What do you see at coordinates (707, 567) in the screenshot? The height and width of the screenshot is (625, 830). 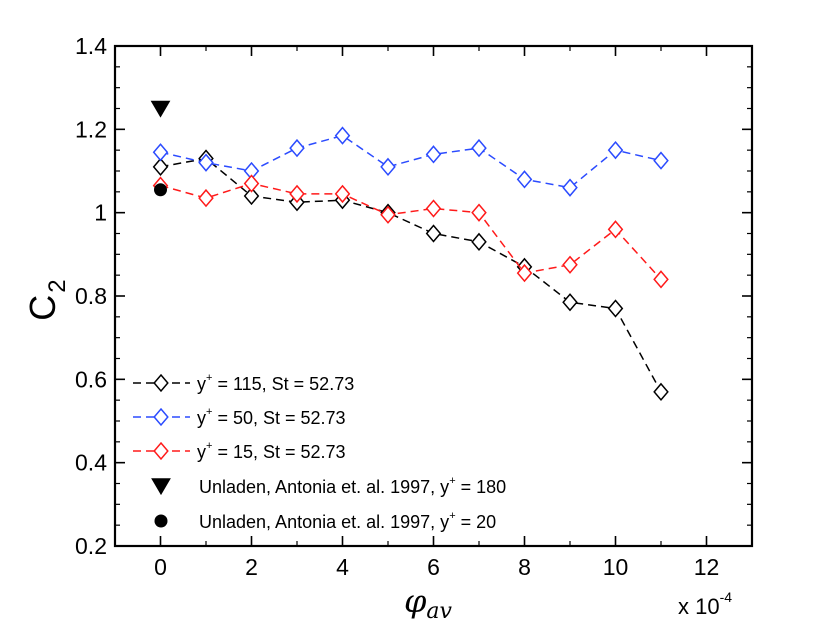 I see `x-tick-label: 12` at bounding box center [707, 567].